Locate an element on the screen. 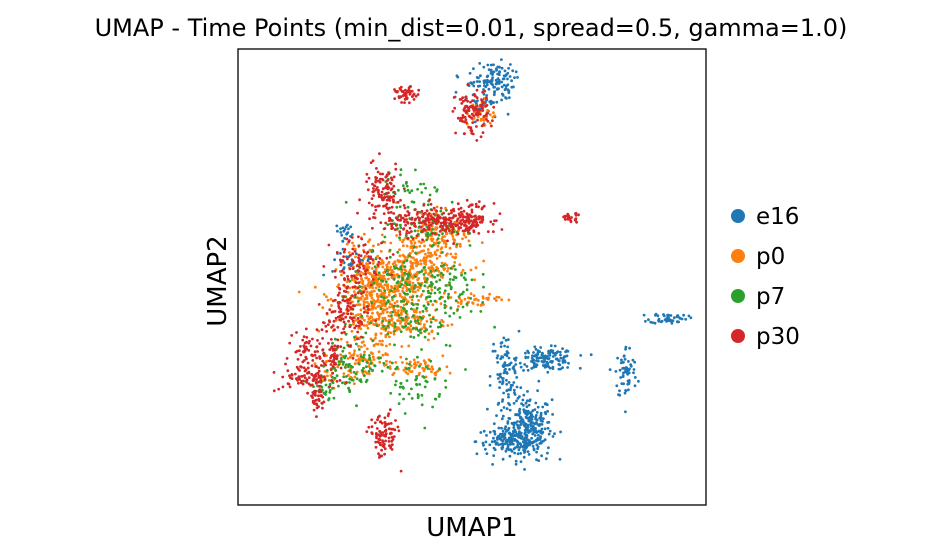 This screenshot has height=560, width=944. legend-marker-p30 is located at coordinates (738, 336).